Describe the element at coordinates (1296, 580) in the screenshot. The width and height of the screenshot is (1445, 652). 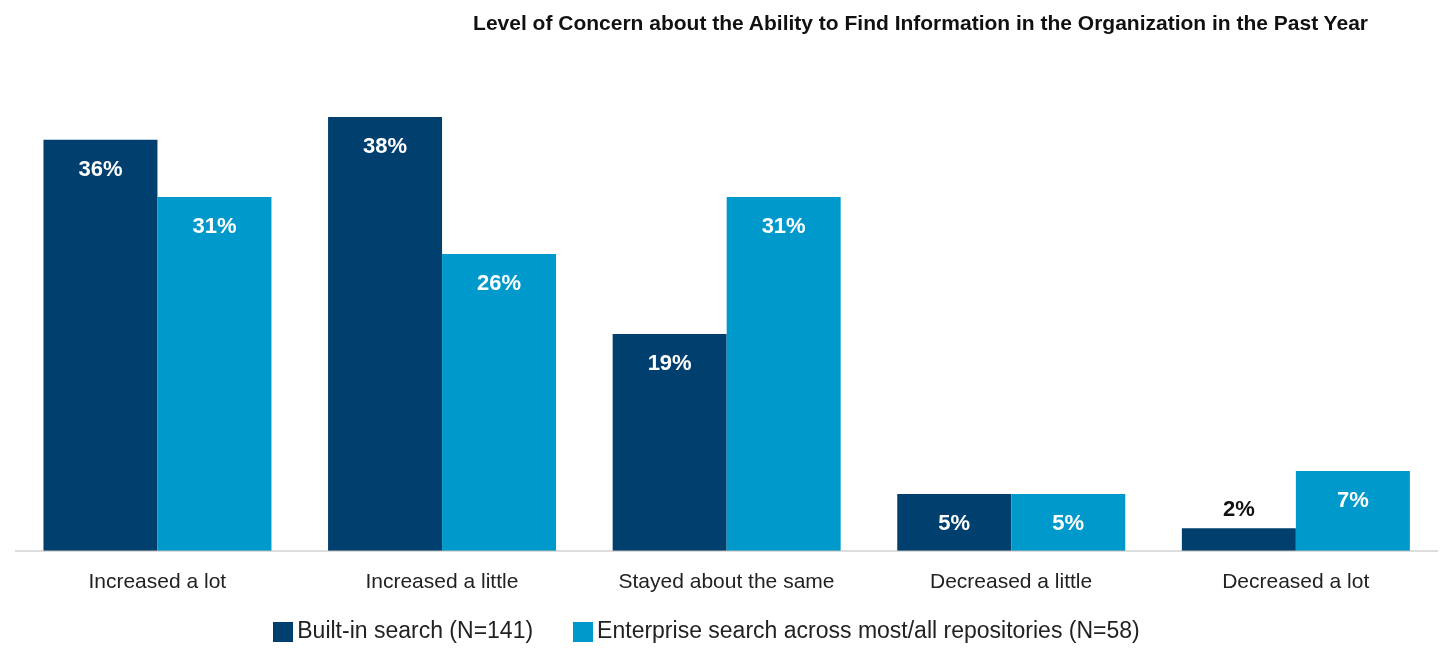
I see `x-tick-label: Decreased a lot` at that location.